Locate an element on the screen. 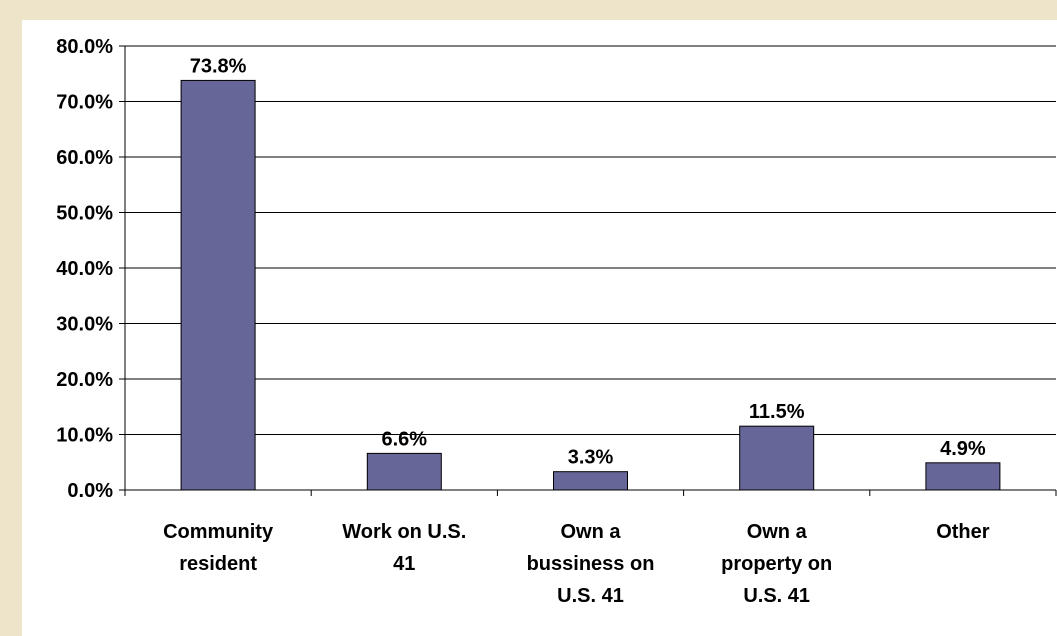  y-tick-label: 80.0% is located at coordinates (84, 47).